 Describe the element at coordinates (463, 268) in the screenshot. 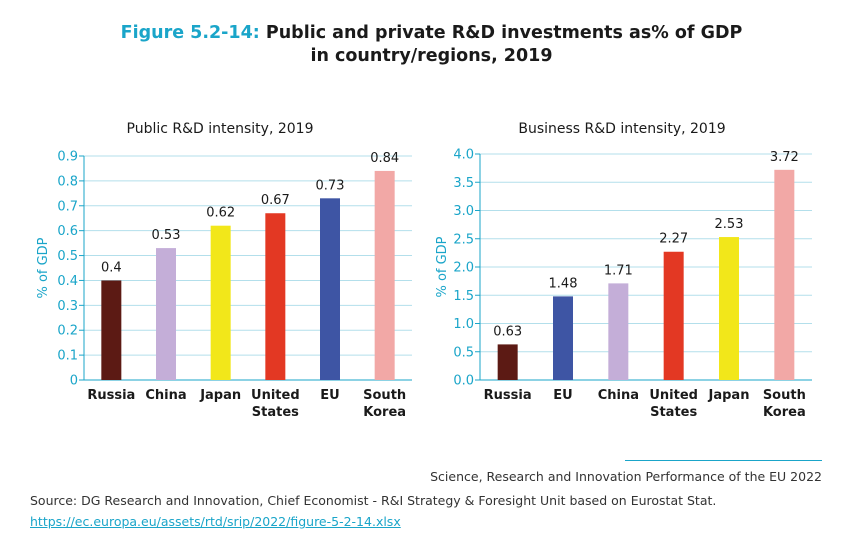

I see `chart2-y-tick-label: 2.0` at that location.